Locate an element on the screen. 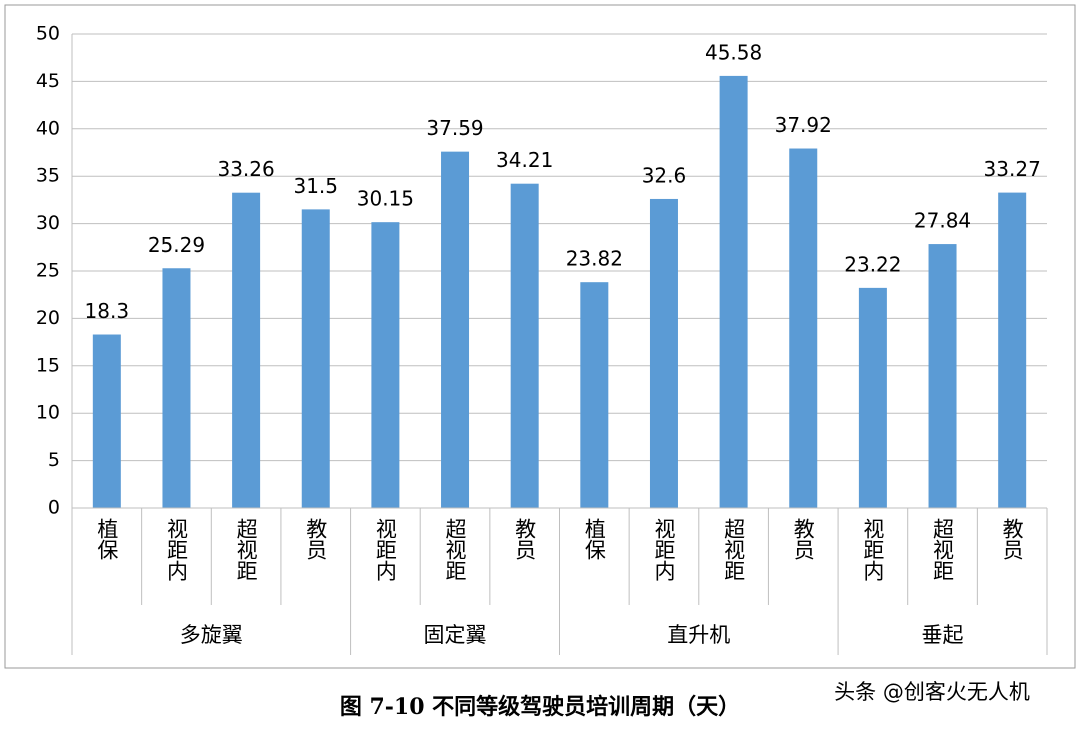  value-label: 33.26 is located at coordinates (245, 169).